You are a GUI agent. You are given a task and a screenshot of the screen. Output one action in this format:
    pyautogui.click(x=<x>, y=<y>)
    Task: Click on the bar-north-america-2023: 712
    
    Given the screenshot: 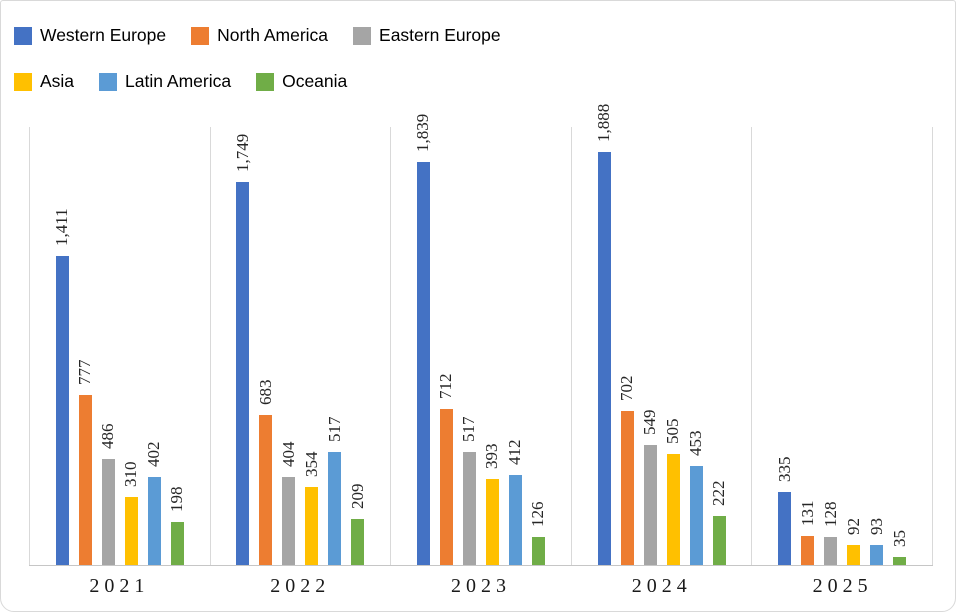 What is the action you would take?
    pyautogui.click(x=445, y=469)
    